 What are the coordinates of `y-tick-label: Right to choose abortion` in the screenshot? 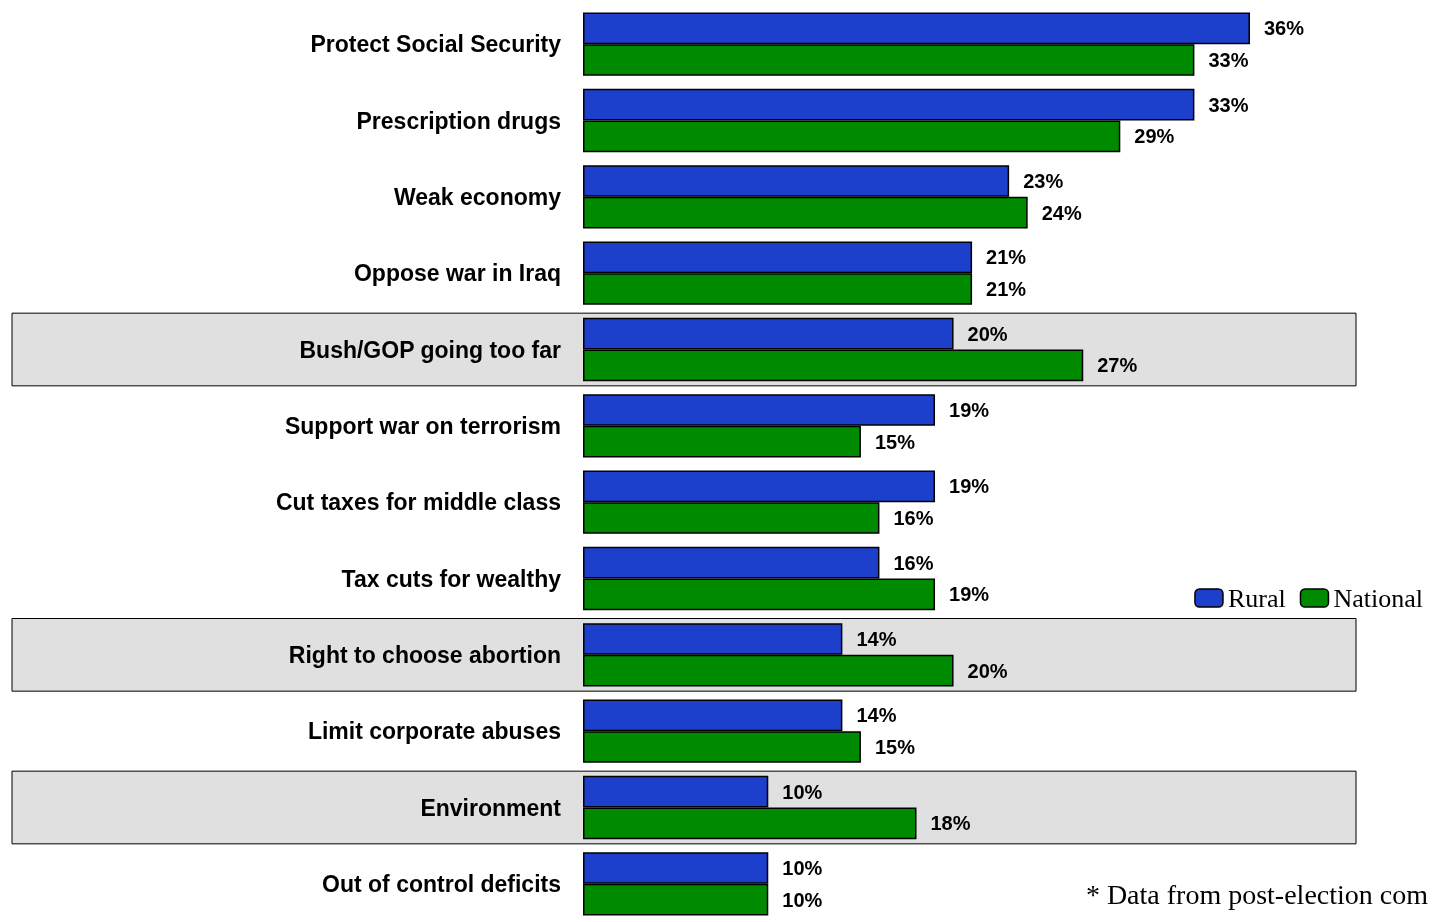 It's located at (424, 654).